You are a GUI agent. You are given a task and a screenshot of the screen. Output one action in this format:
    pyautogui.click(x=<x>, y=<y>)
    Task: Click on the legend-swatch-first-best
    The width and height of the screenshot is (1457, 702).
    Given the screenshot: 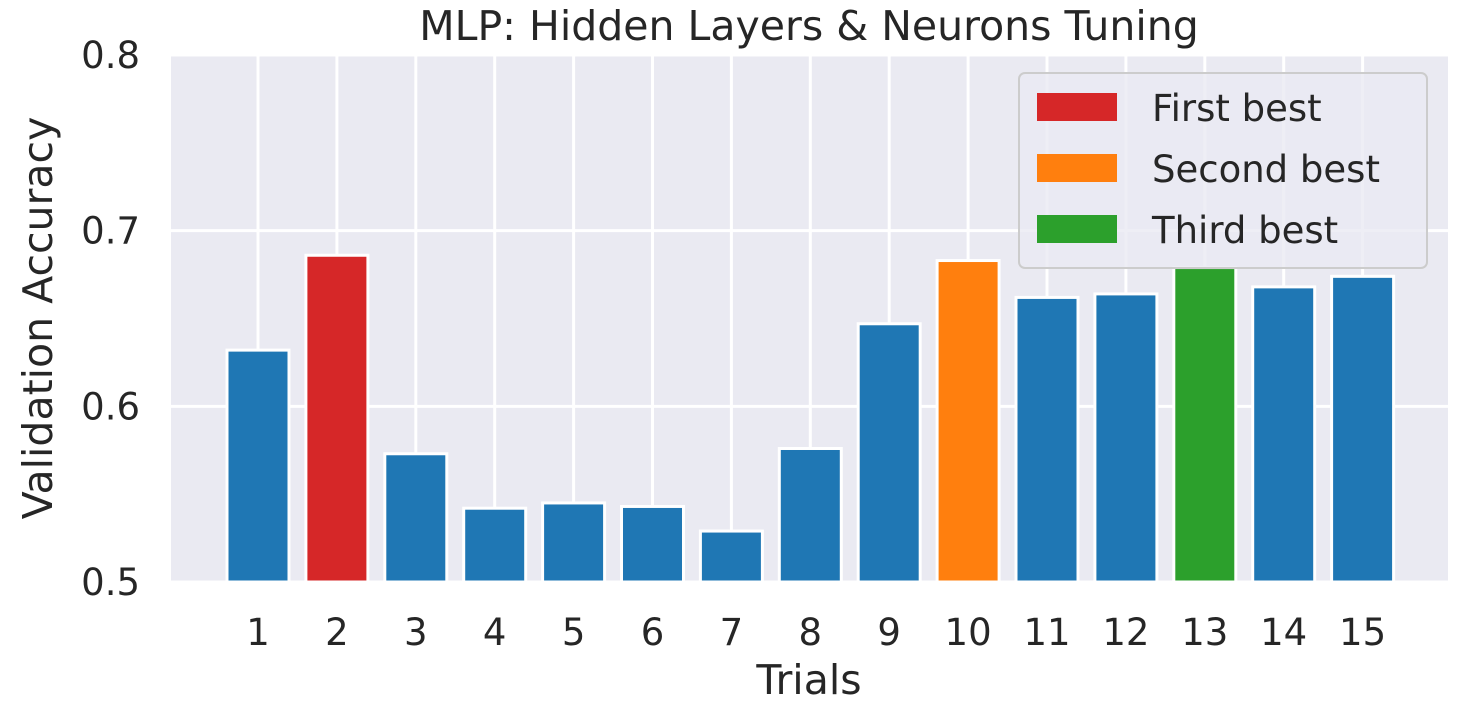 What is the action you would take?
    pyautogui.click(x=1077, y=107)
    